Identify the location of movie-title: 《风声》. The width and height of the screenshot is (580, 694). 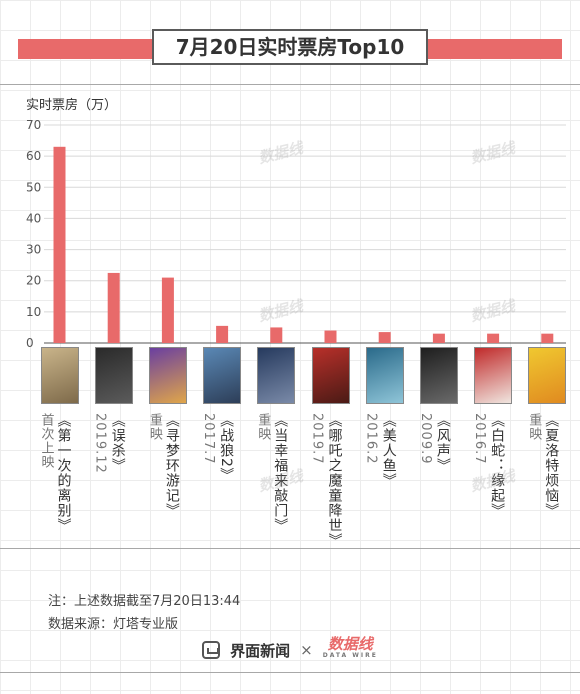
(442, 443).